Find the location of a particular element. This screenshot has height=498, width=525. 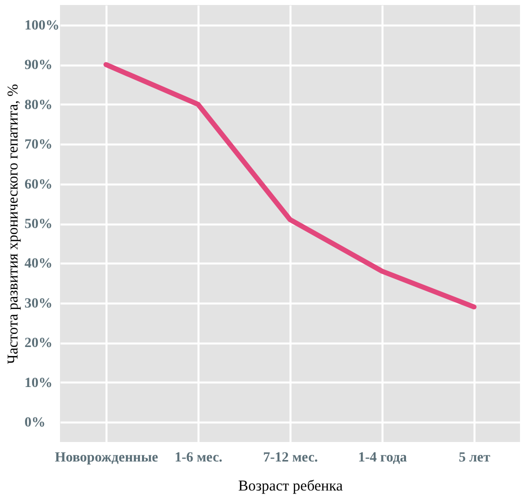

x-tick-label: 5 лет is located at coordinates (474, 458).